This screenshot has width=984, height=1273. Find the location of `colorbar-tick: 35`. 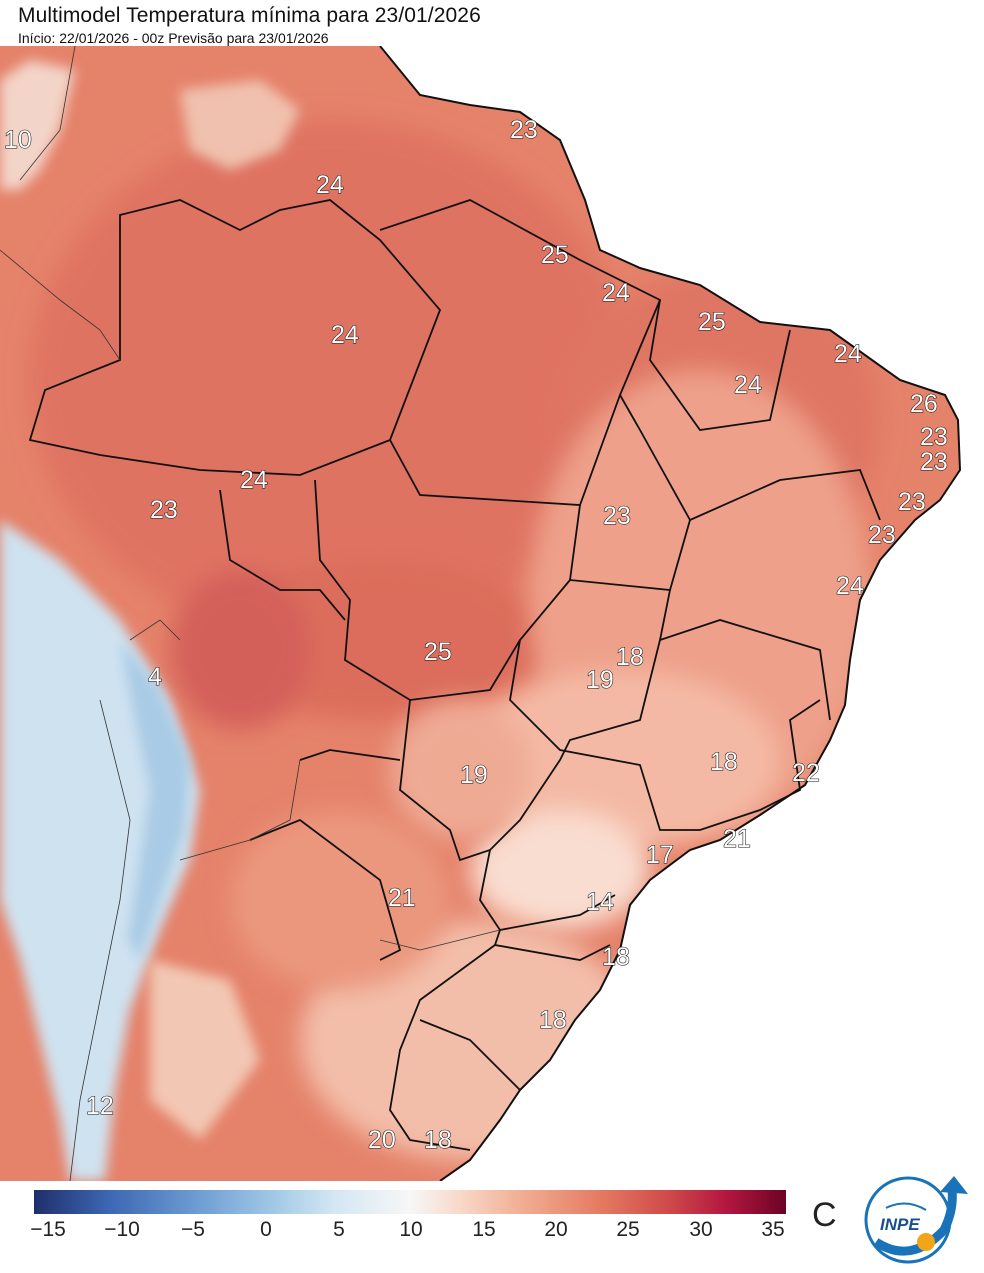

colorbar-tick: 35 is located at coordinates (773, 1229).